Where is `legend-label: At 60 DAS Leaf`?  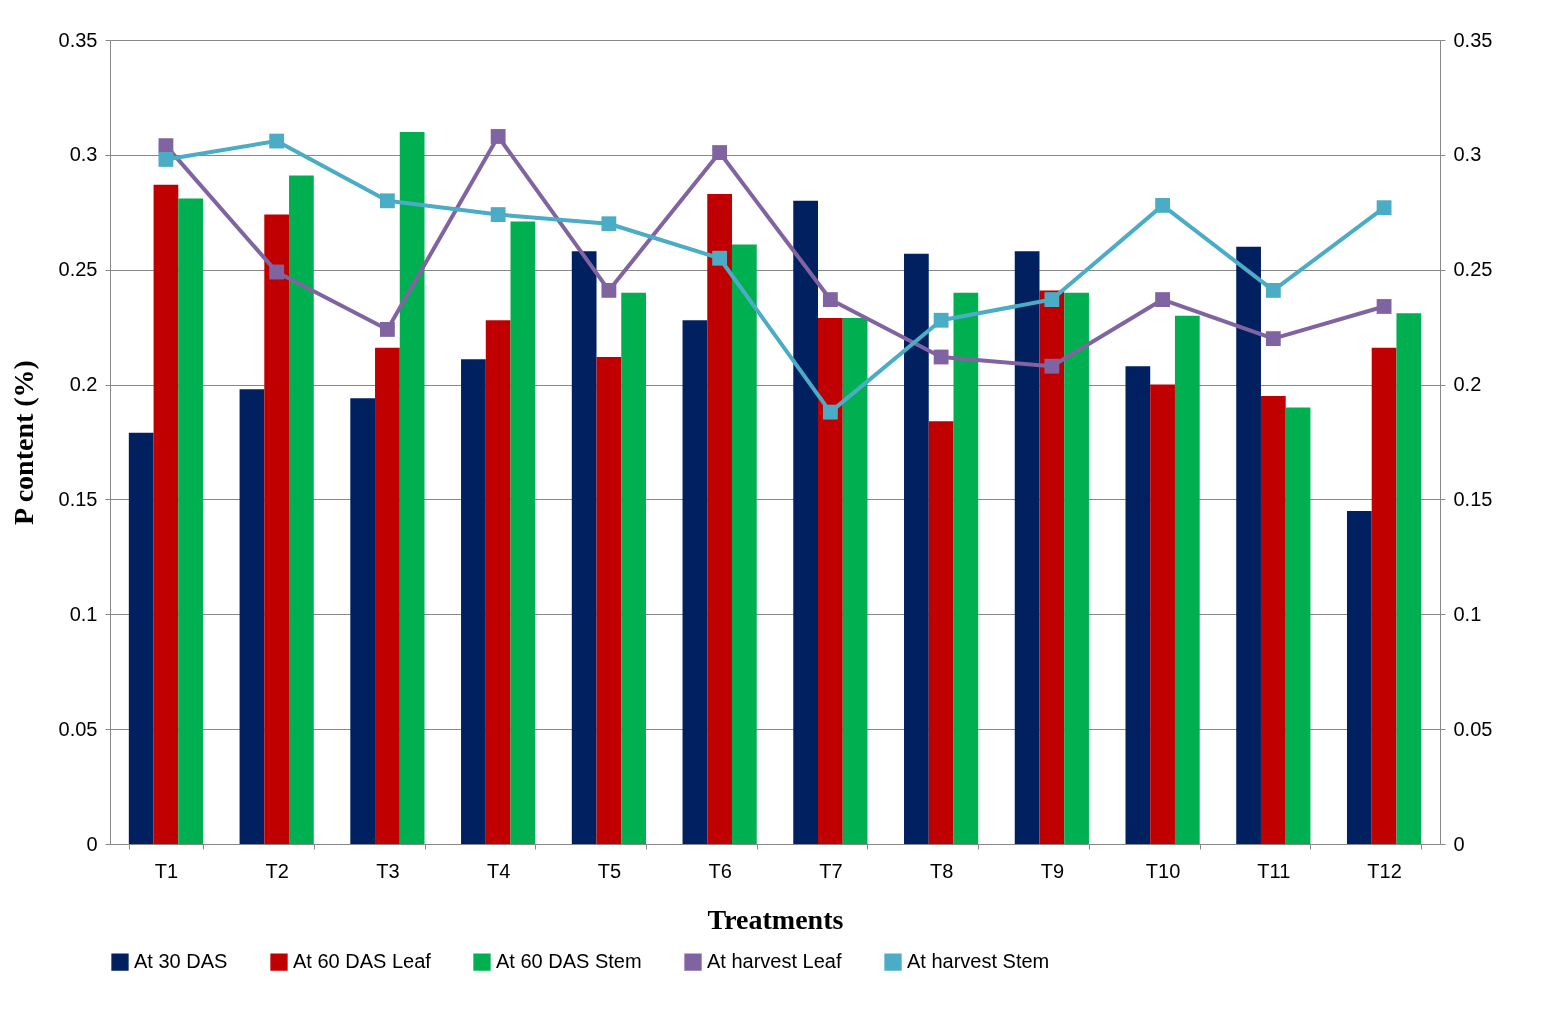
legend-label: At 60 DAS Leaf is located at coordinates (362, 961).